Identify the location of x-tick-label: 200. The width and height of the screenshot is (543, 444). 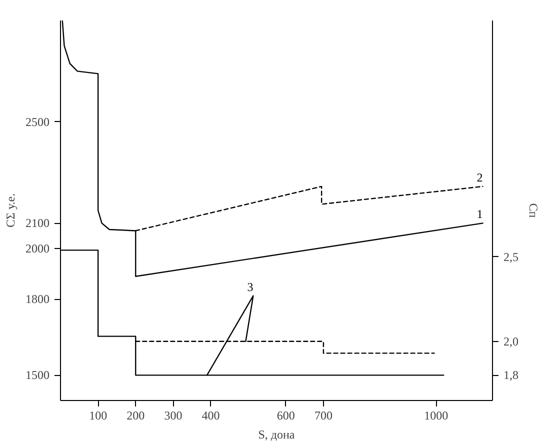
(135, 415).